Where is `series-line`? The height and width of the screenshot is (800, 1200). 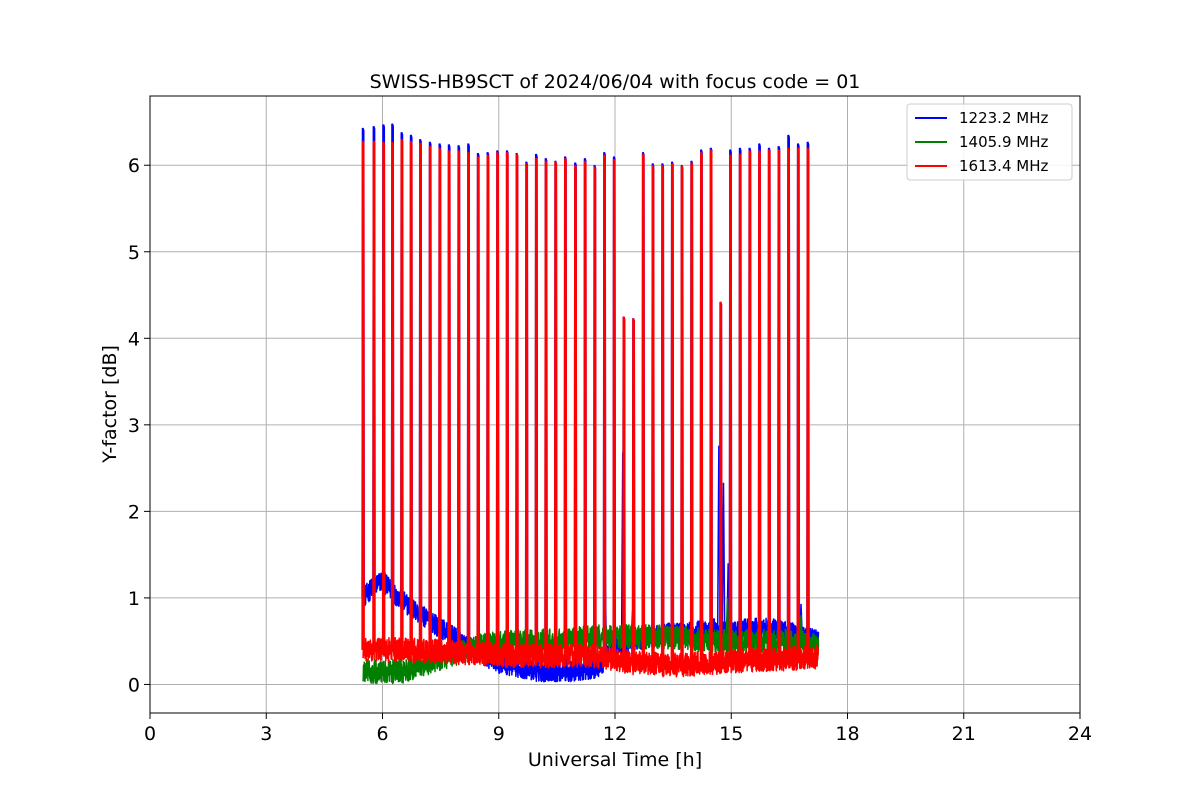
series-line is located at coordinates (591, 654).